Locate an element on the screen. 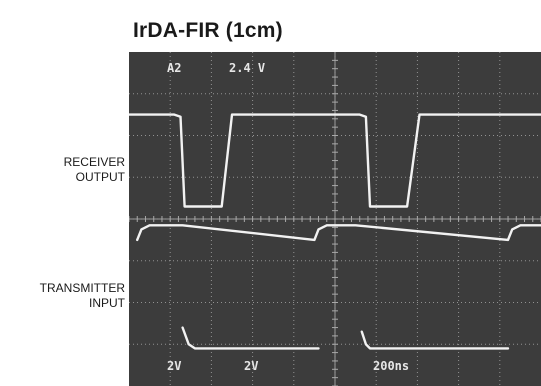  transmitter-input-trace is located at coordinates (338, 233).